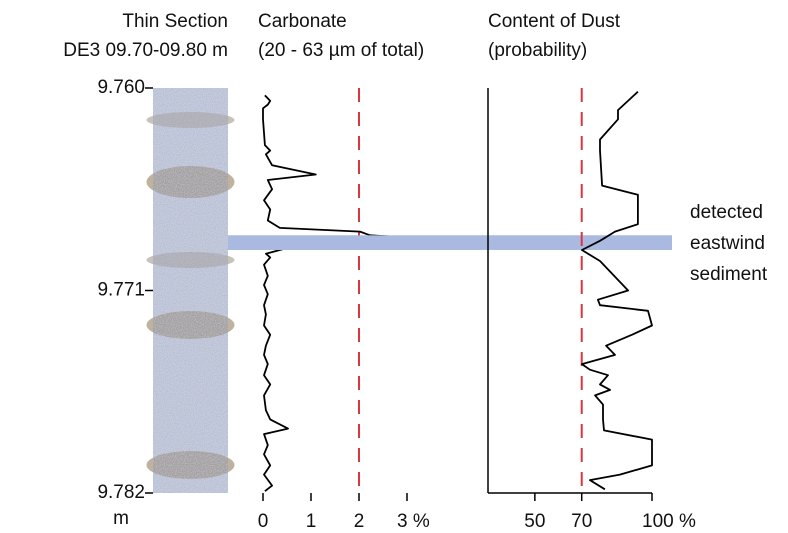  What do you see at coordinates (190, 290) in the screenshot?
I see `grain-texture` at bounding box center [190, 290].